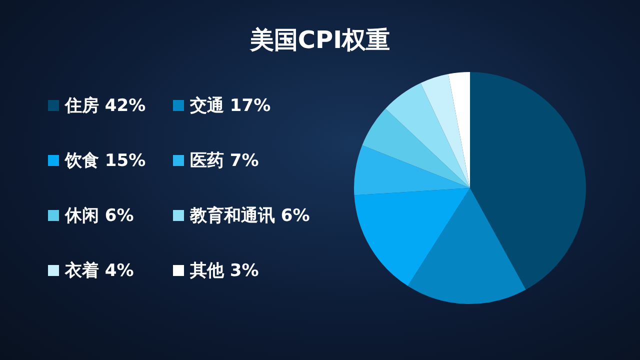 The image size is (640, 360). What do you see at coordinates (125, 160) in the screenshot?
I see `data-label: 15%` at bounding box center [125, 160].